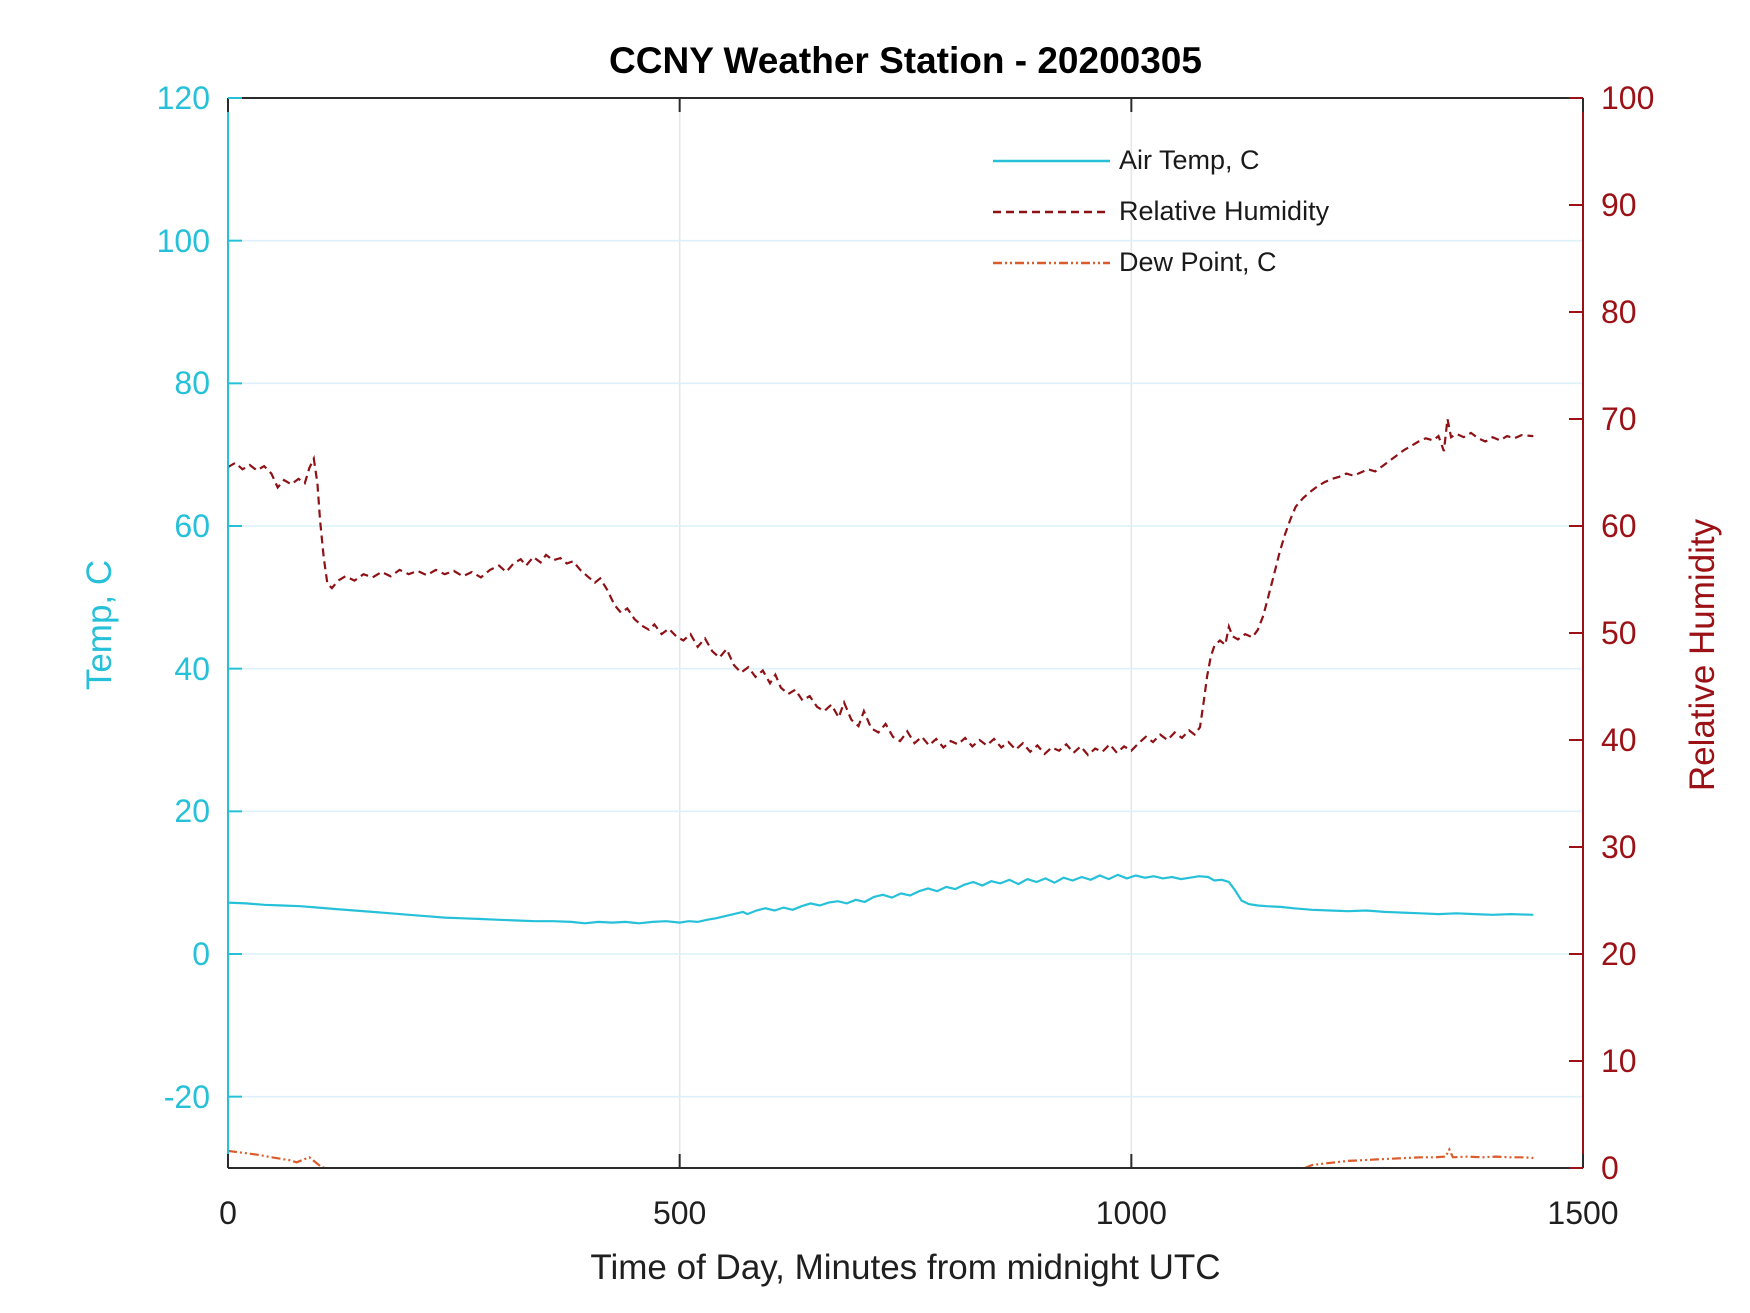 This screenshot has height=1313, width=1750. I want to click on right-axis-tick-label: 60, so click(1619, 526).